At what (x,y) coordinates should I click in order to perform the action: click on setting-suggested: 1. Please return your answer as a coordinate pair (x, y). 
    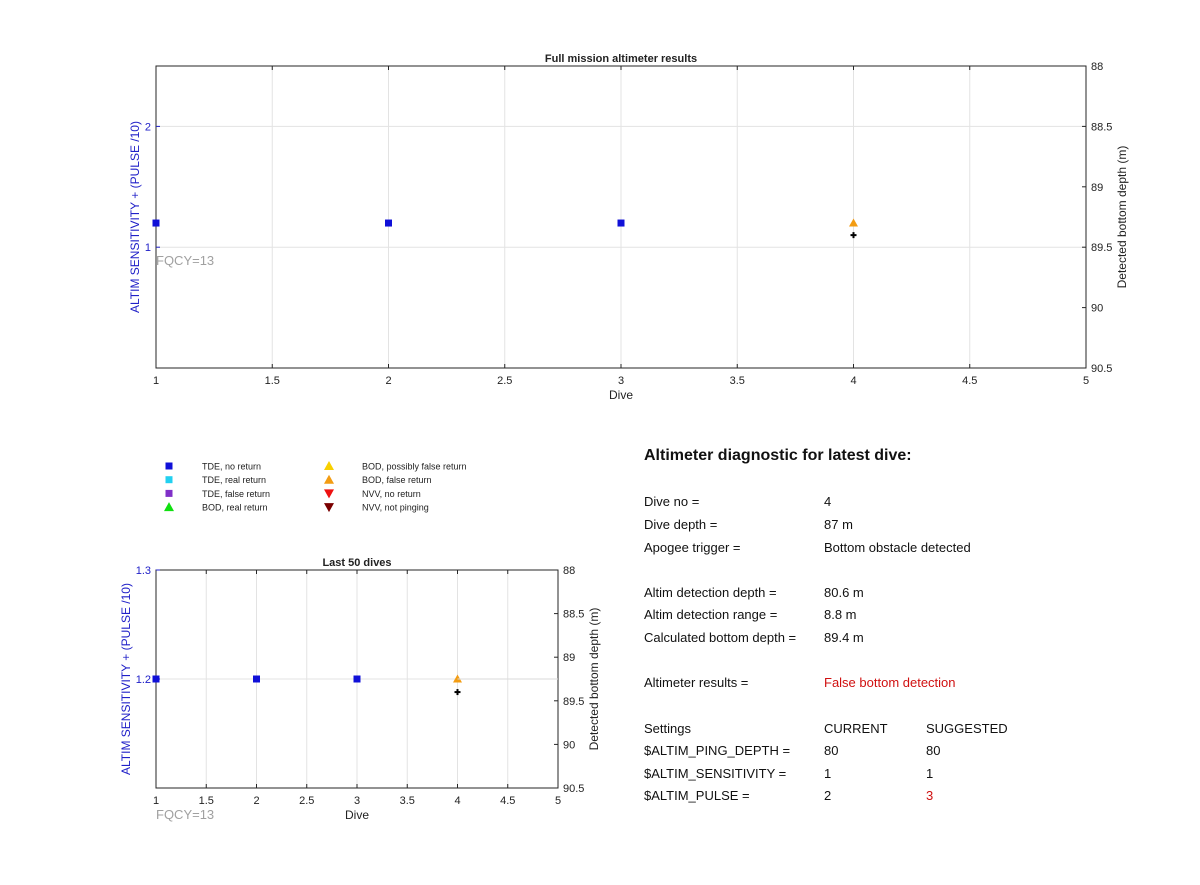
    Looking at the image, I should click on (930, 773).